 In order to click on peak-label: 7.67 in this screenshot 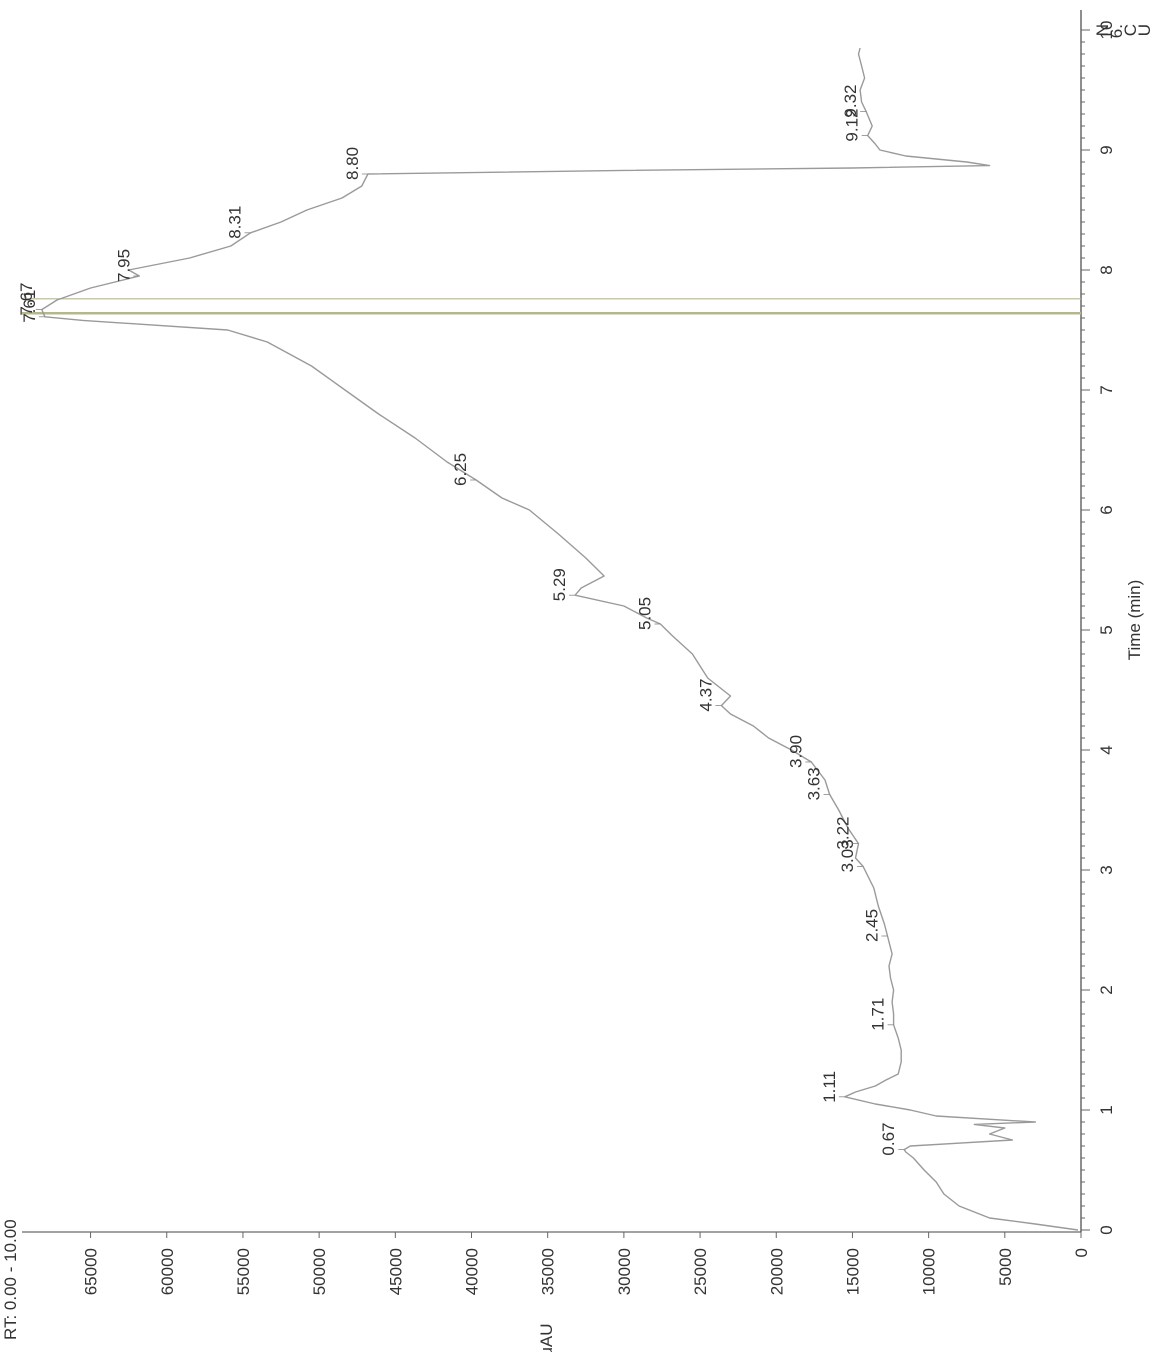, I will do `click(26, 299)`.